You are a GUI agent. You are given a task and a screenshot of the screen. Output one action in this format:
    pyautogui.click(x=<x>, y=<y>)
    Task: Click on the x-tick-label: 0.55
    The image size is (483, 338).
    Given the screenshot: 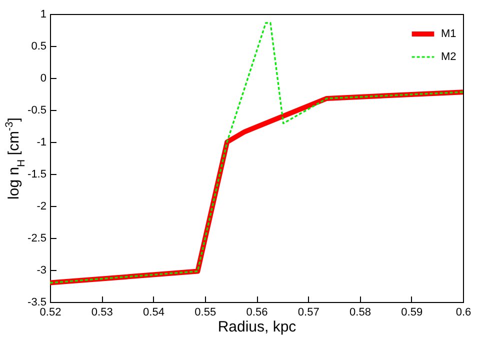 What is the action you would take?
    pyautogui.click(x=205, y=312)
    